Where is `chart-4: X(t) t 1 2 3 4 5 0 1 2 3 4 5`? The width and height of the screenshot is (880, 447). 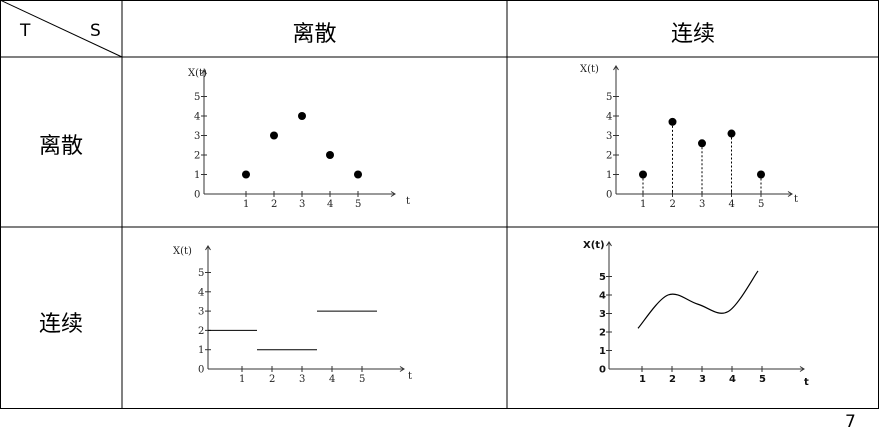
chart-4: X(t) t 1 2 3 4 5 0 1 2 3 4 5 is located at coordinates (696, 314).